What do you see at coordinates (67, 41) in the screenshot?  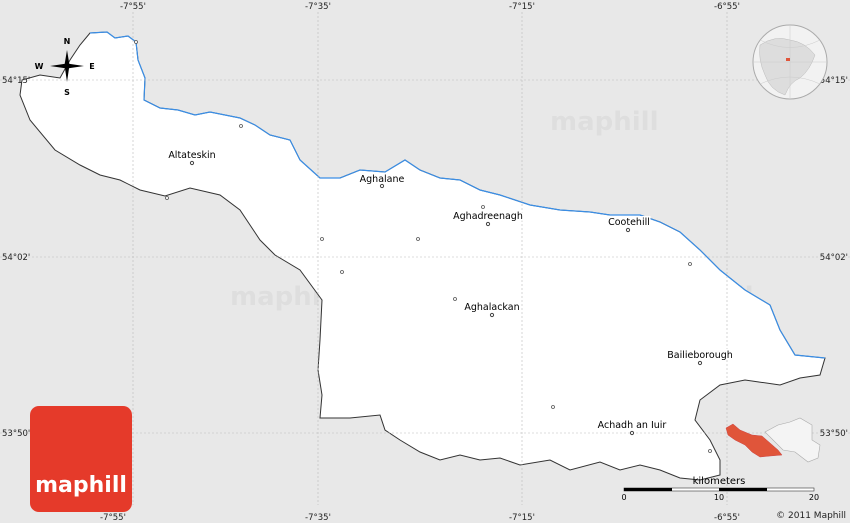 I see `svg-text: N` at bounding box center [67, 41].